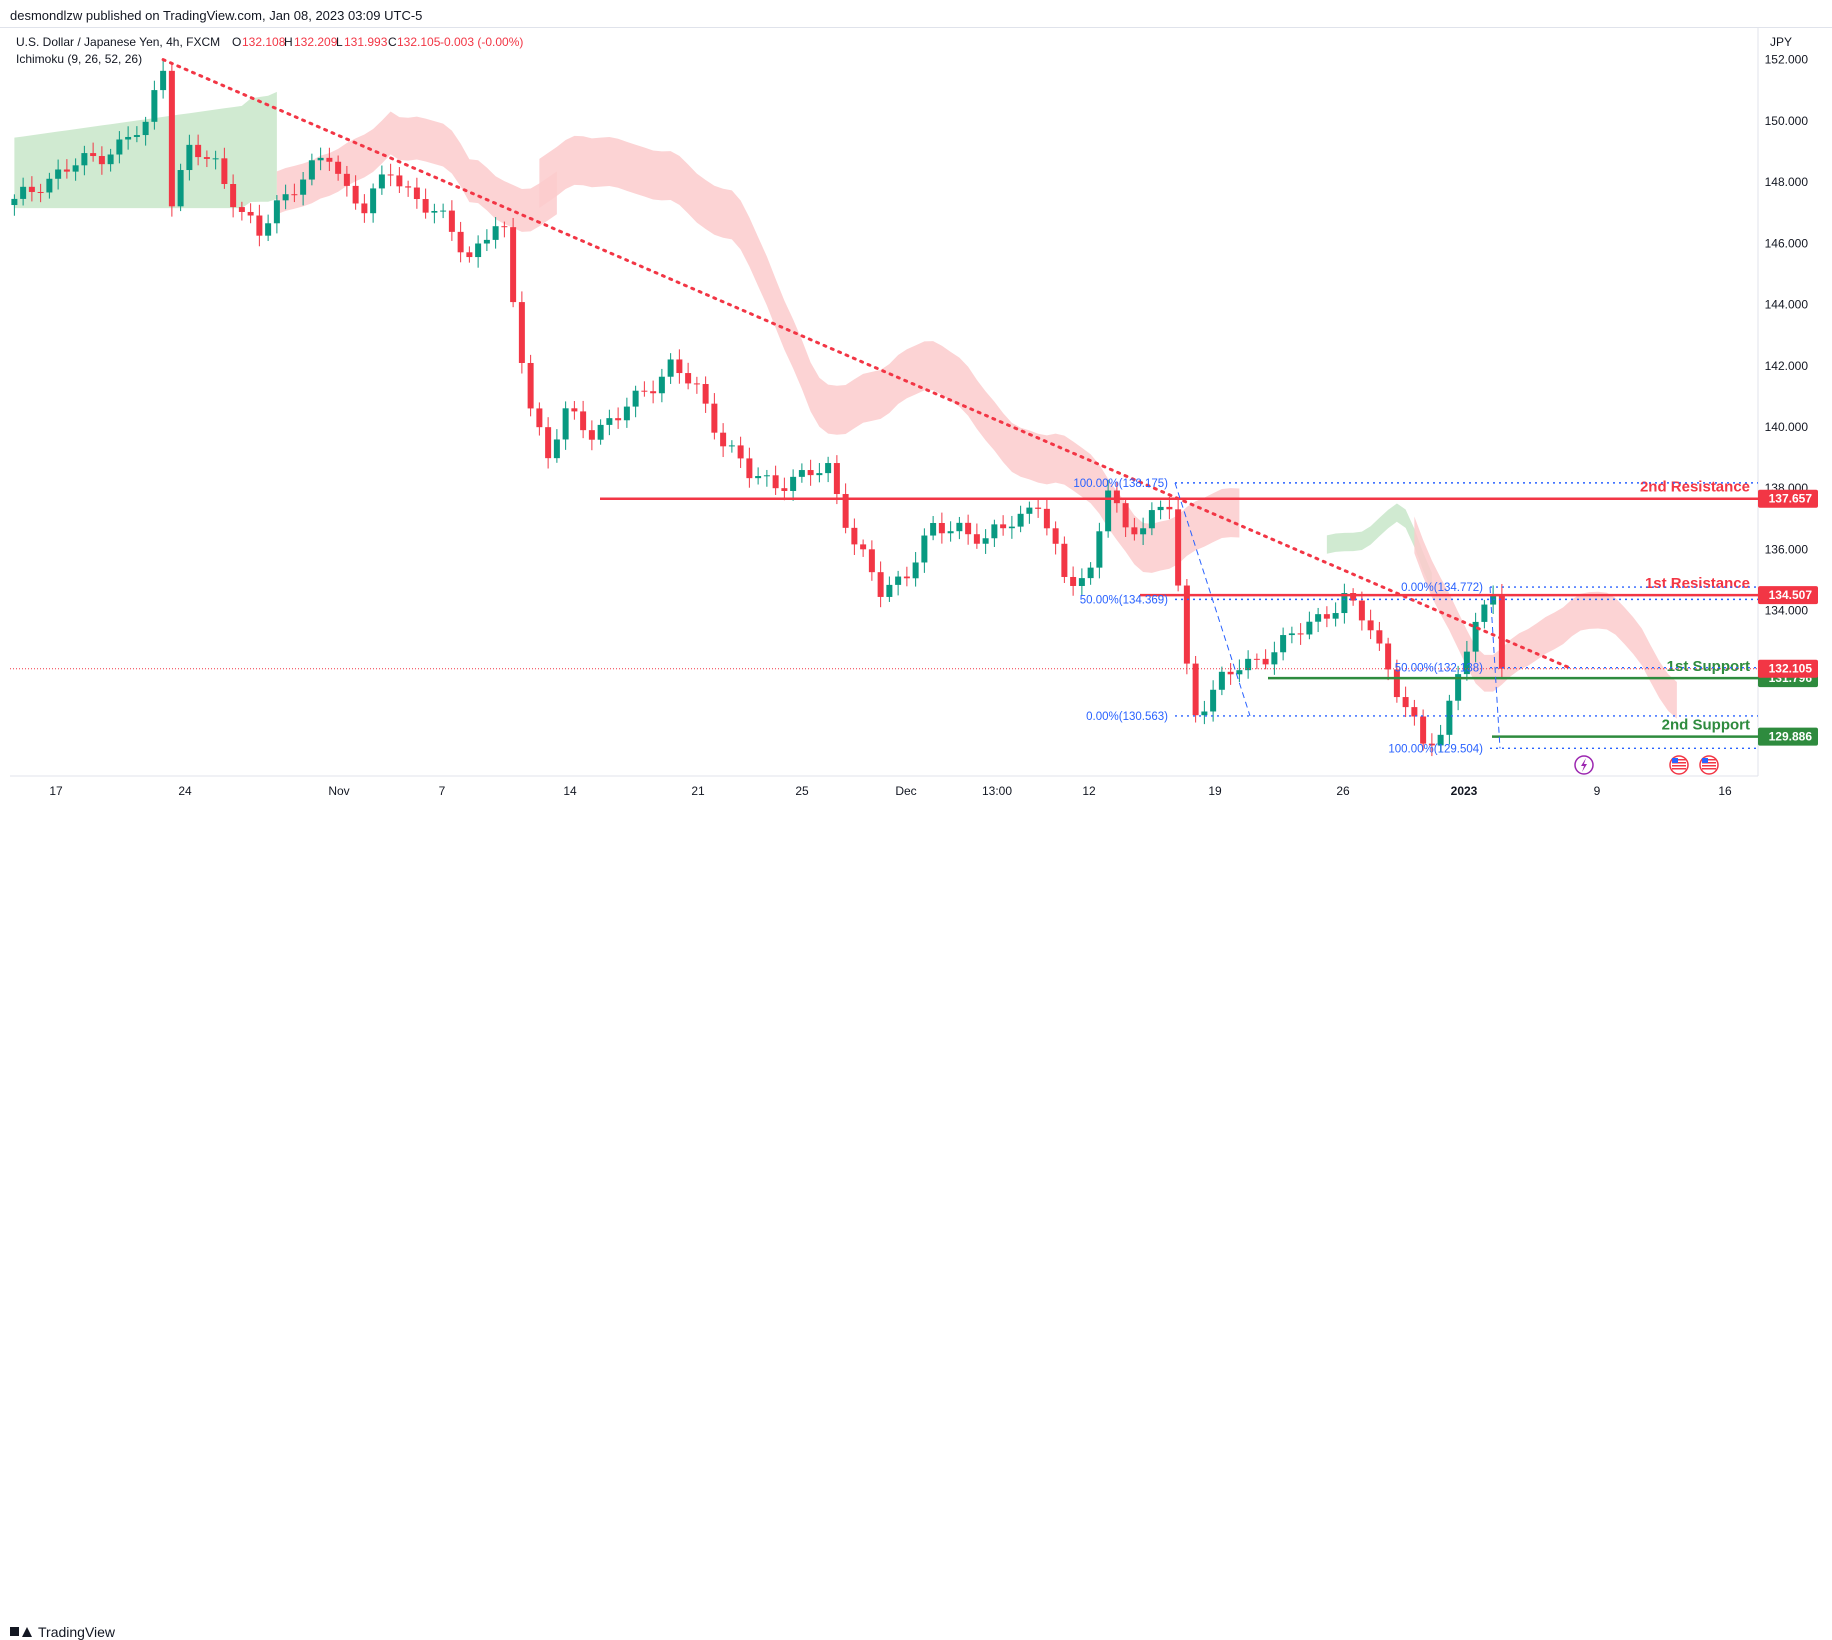  I want to click on price-tag-label: 134.507, so click(1791, 595).